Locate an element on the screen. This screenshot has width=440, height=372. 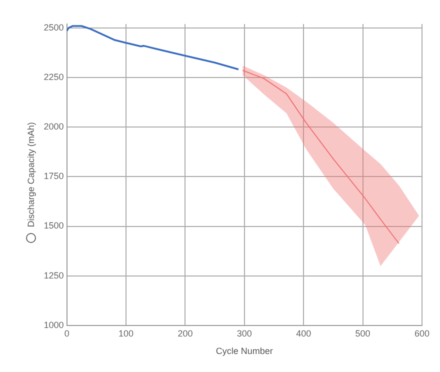
x-tick-label: 600 is located at coordinates (422, 333).